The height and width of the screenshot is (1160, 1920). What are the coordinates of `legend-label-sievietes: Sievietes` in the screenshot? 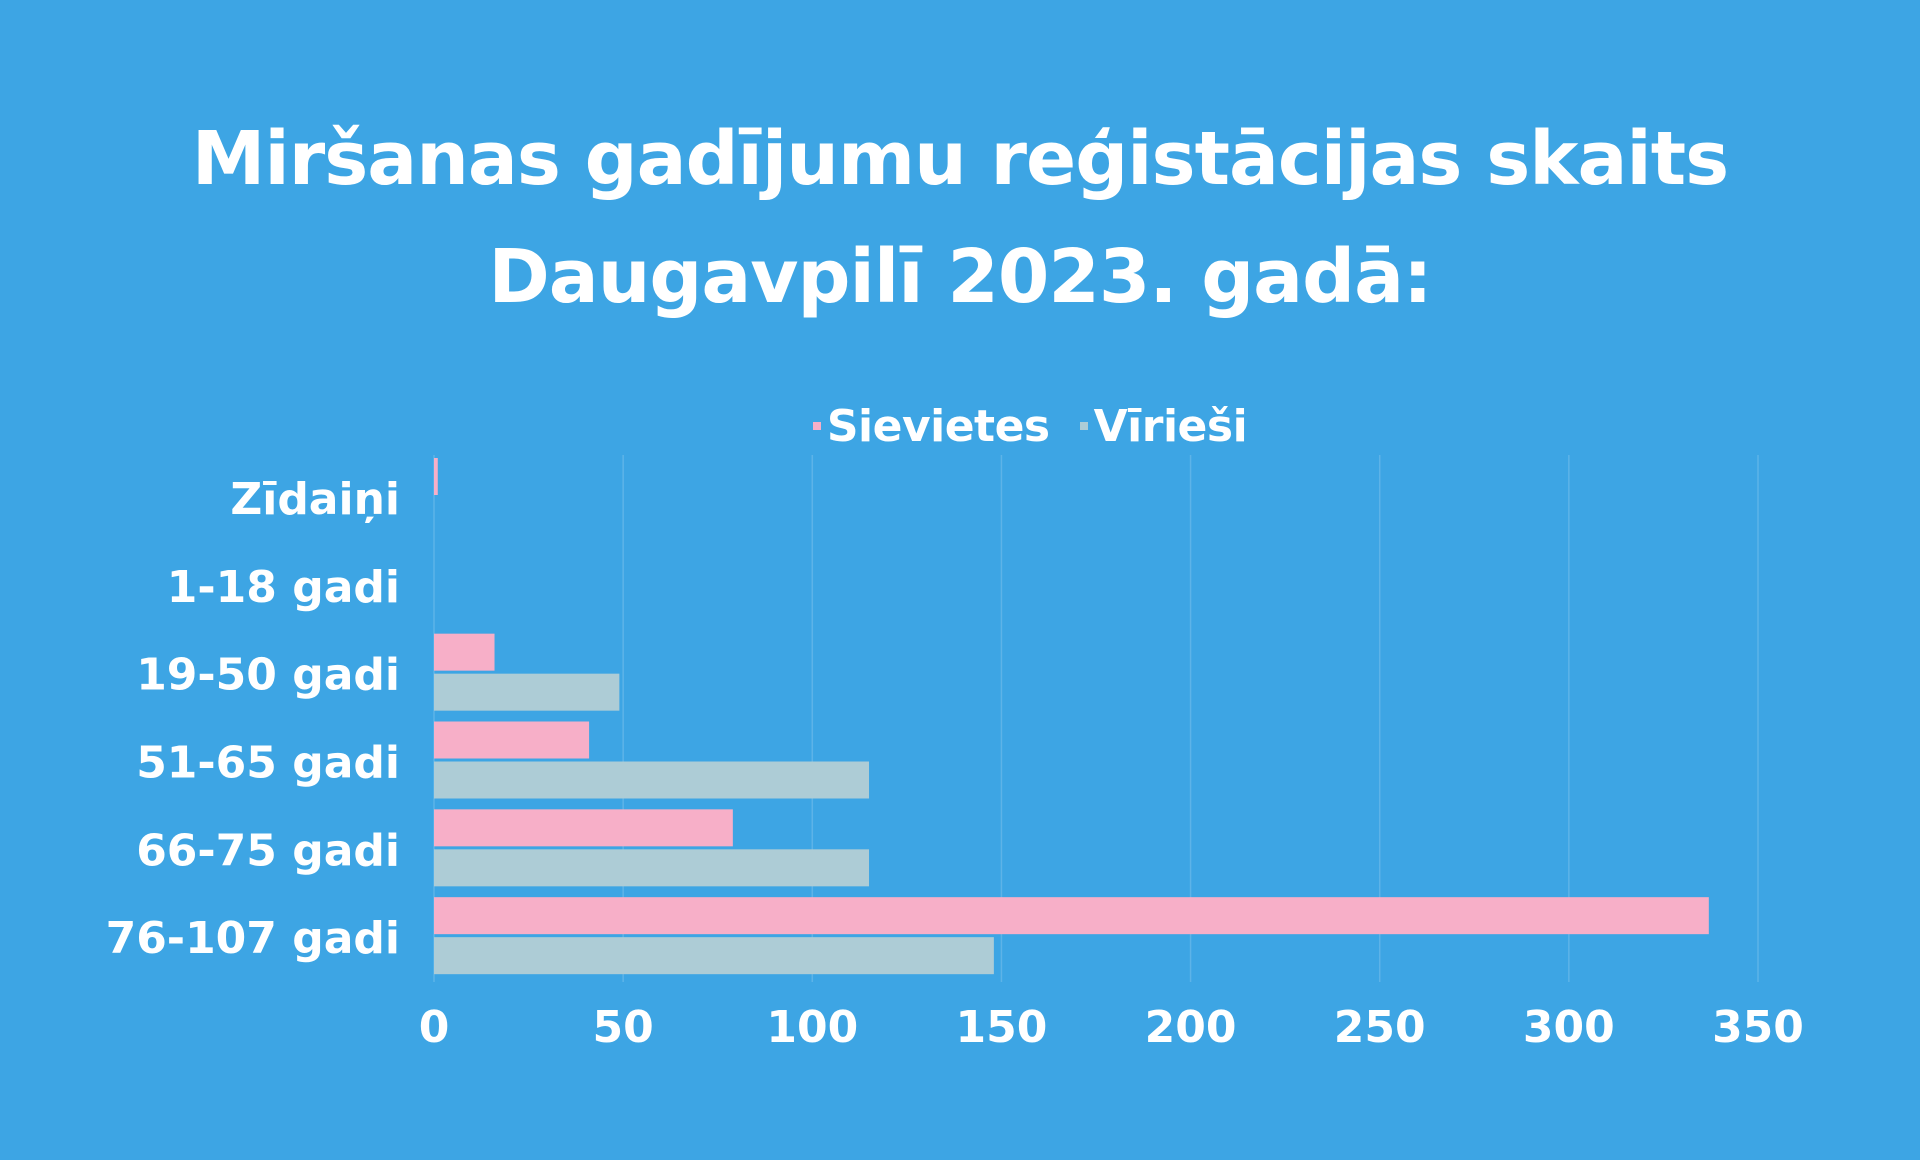 It's located at (938, 426).